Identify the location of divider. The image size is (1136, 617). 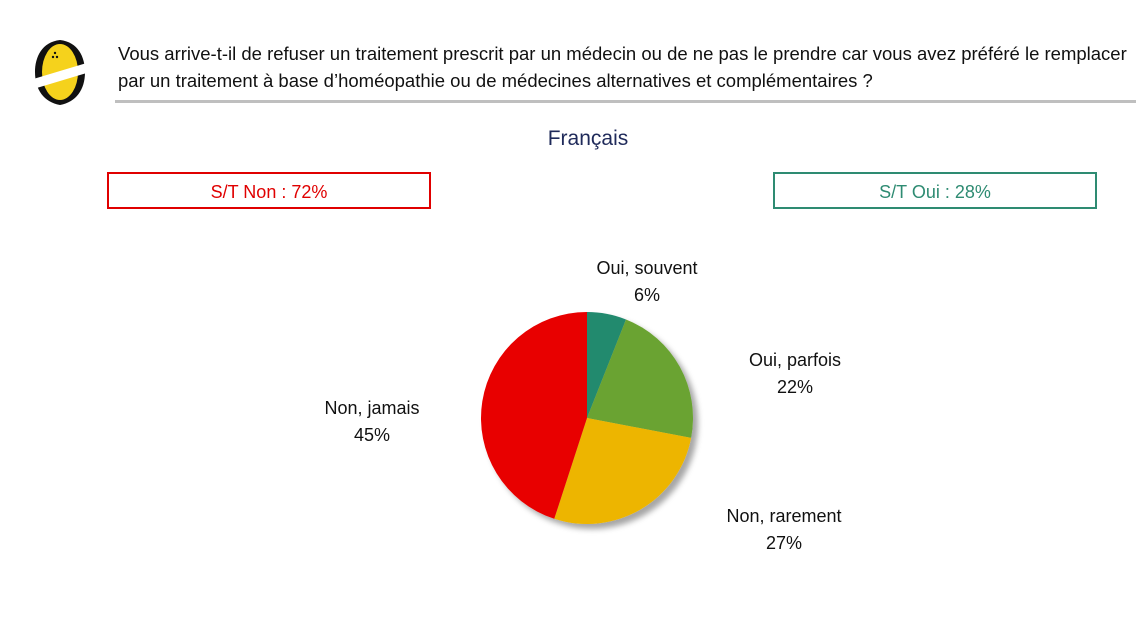
(625, 101).